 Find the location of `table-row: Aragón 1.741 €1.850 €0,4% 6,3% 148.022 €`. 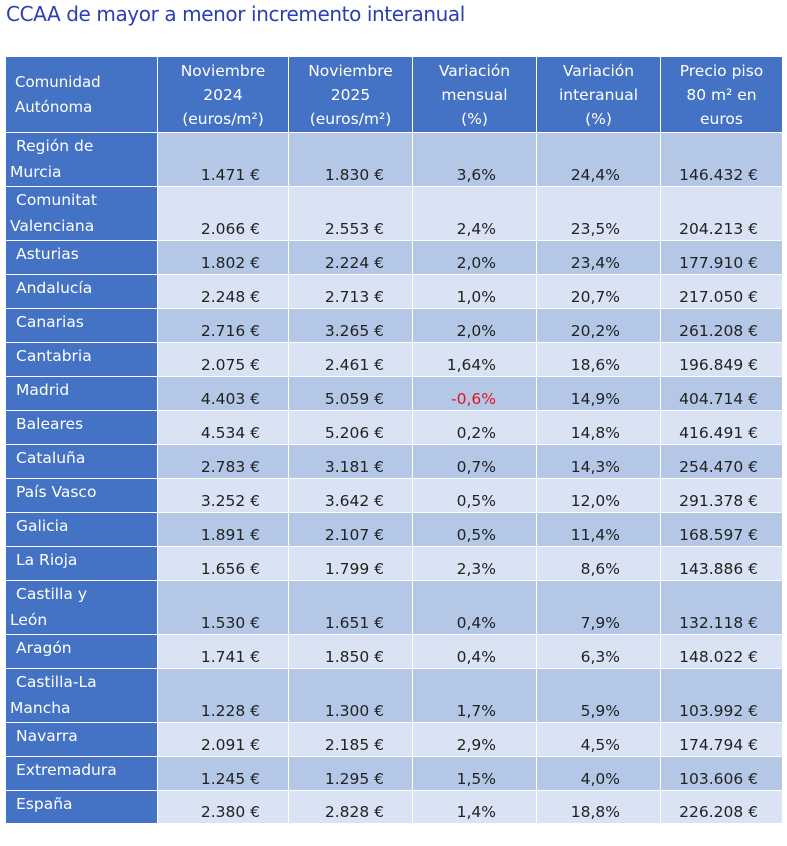

table-row: Aragón 1.741 €1.850 €0,4% 6,3% 148.022 € is located at coordinates (394, 651).